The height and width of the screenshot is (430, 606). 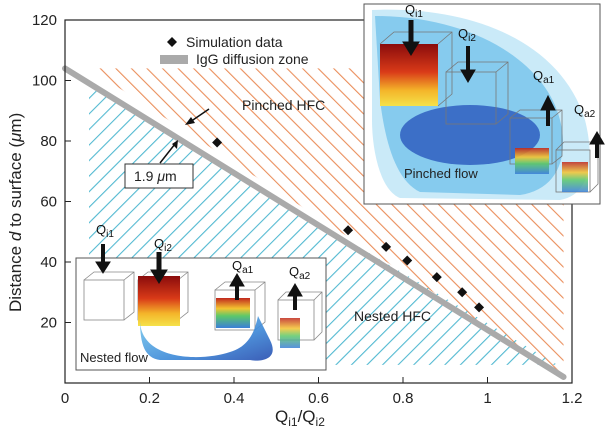 What do you see at coordinates (392, 316) in the screenshot?
I see `nested-hfc-label: Nested HFC` at bounding box center [392, 316].